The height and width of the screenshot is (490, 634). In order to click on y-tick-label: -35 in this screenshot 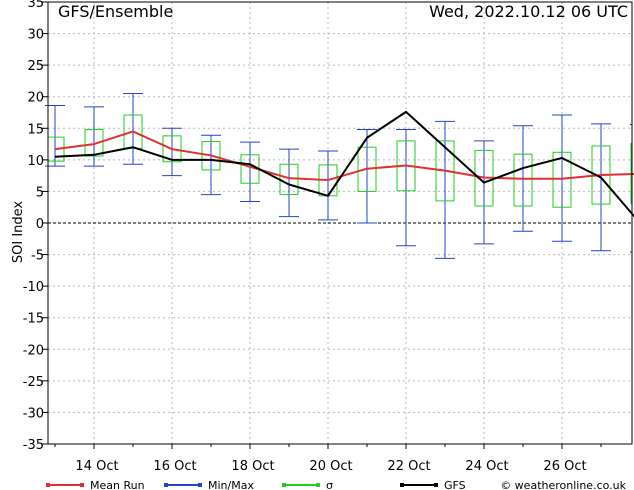, I will do `click(33, 445)`.